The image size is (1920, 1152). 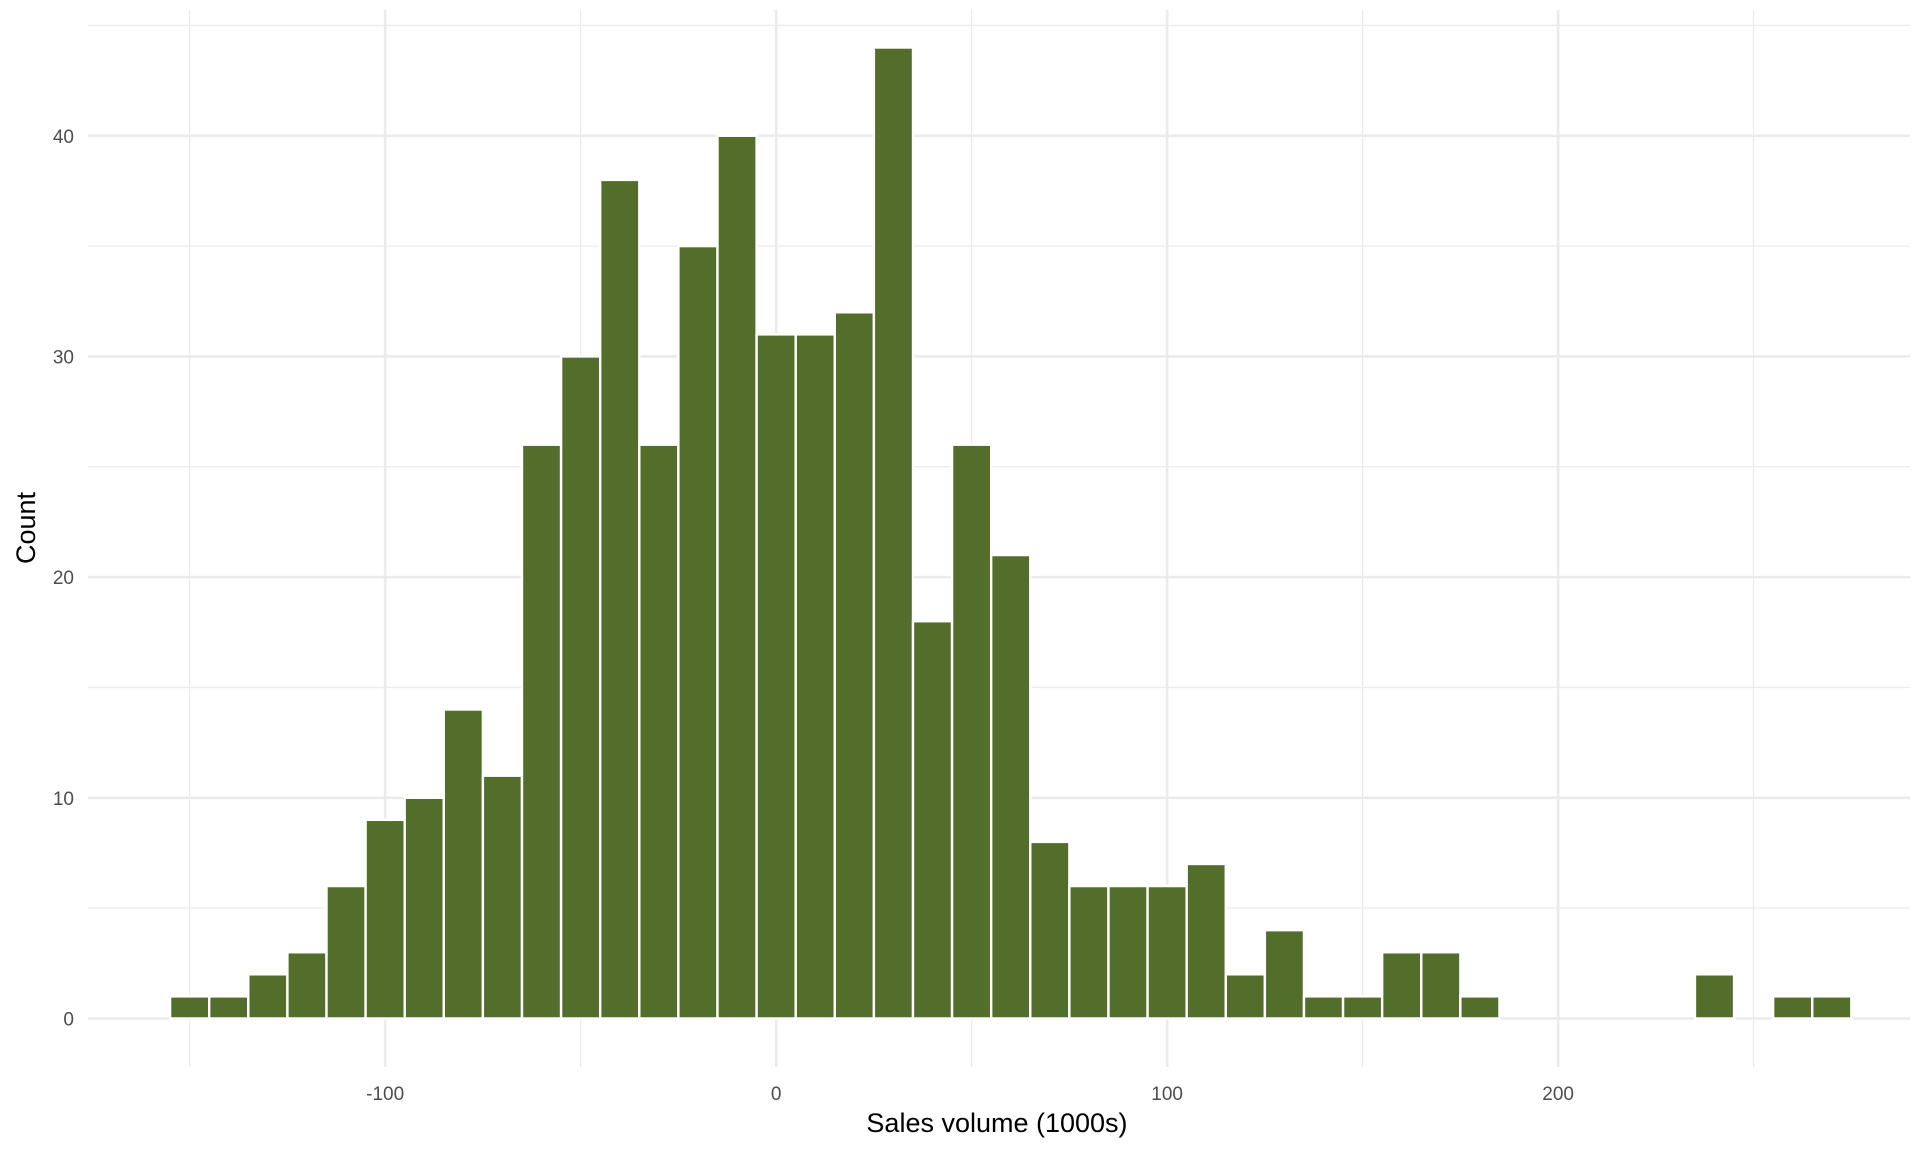 I want to click on y-axis-tick-labels: 0 10 20 30 40, so click(x=63, y=579).